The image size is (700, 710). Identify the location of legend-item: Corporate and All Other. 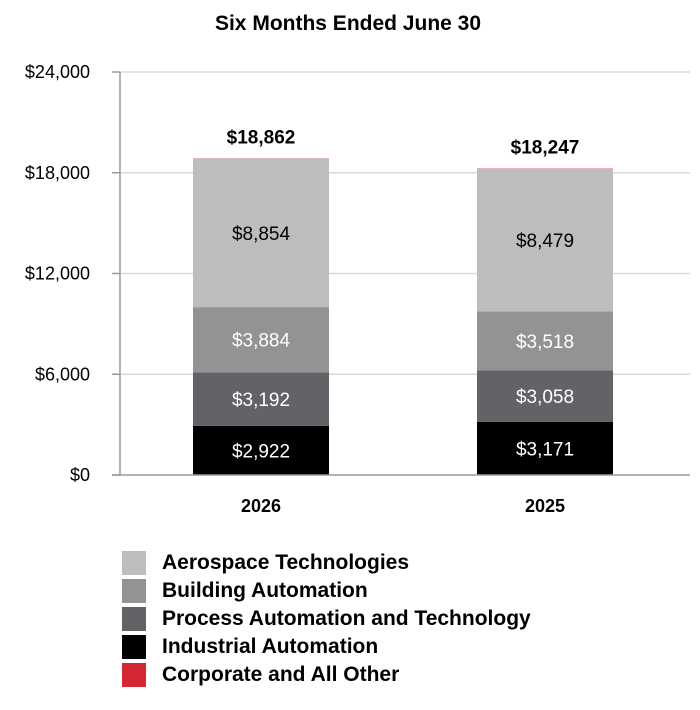
(326, 675).